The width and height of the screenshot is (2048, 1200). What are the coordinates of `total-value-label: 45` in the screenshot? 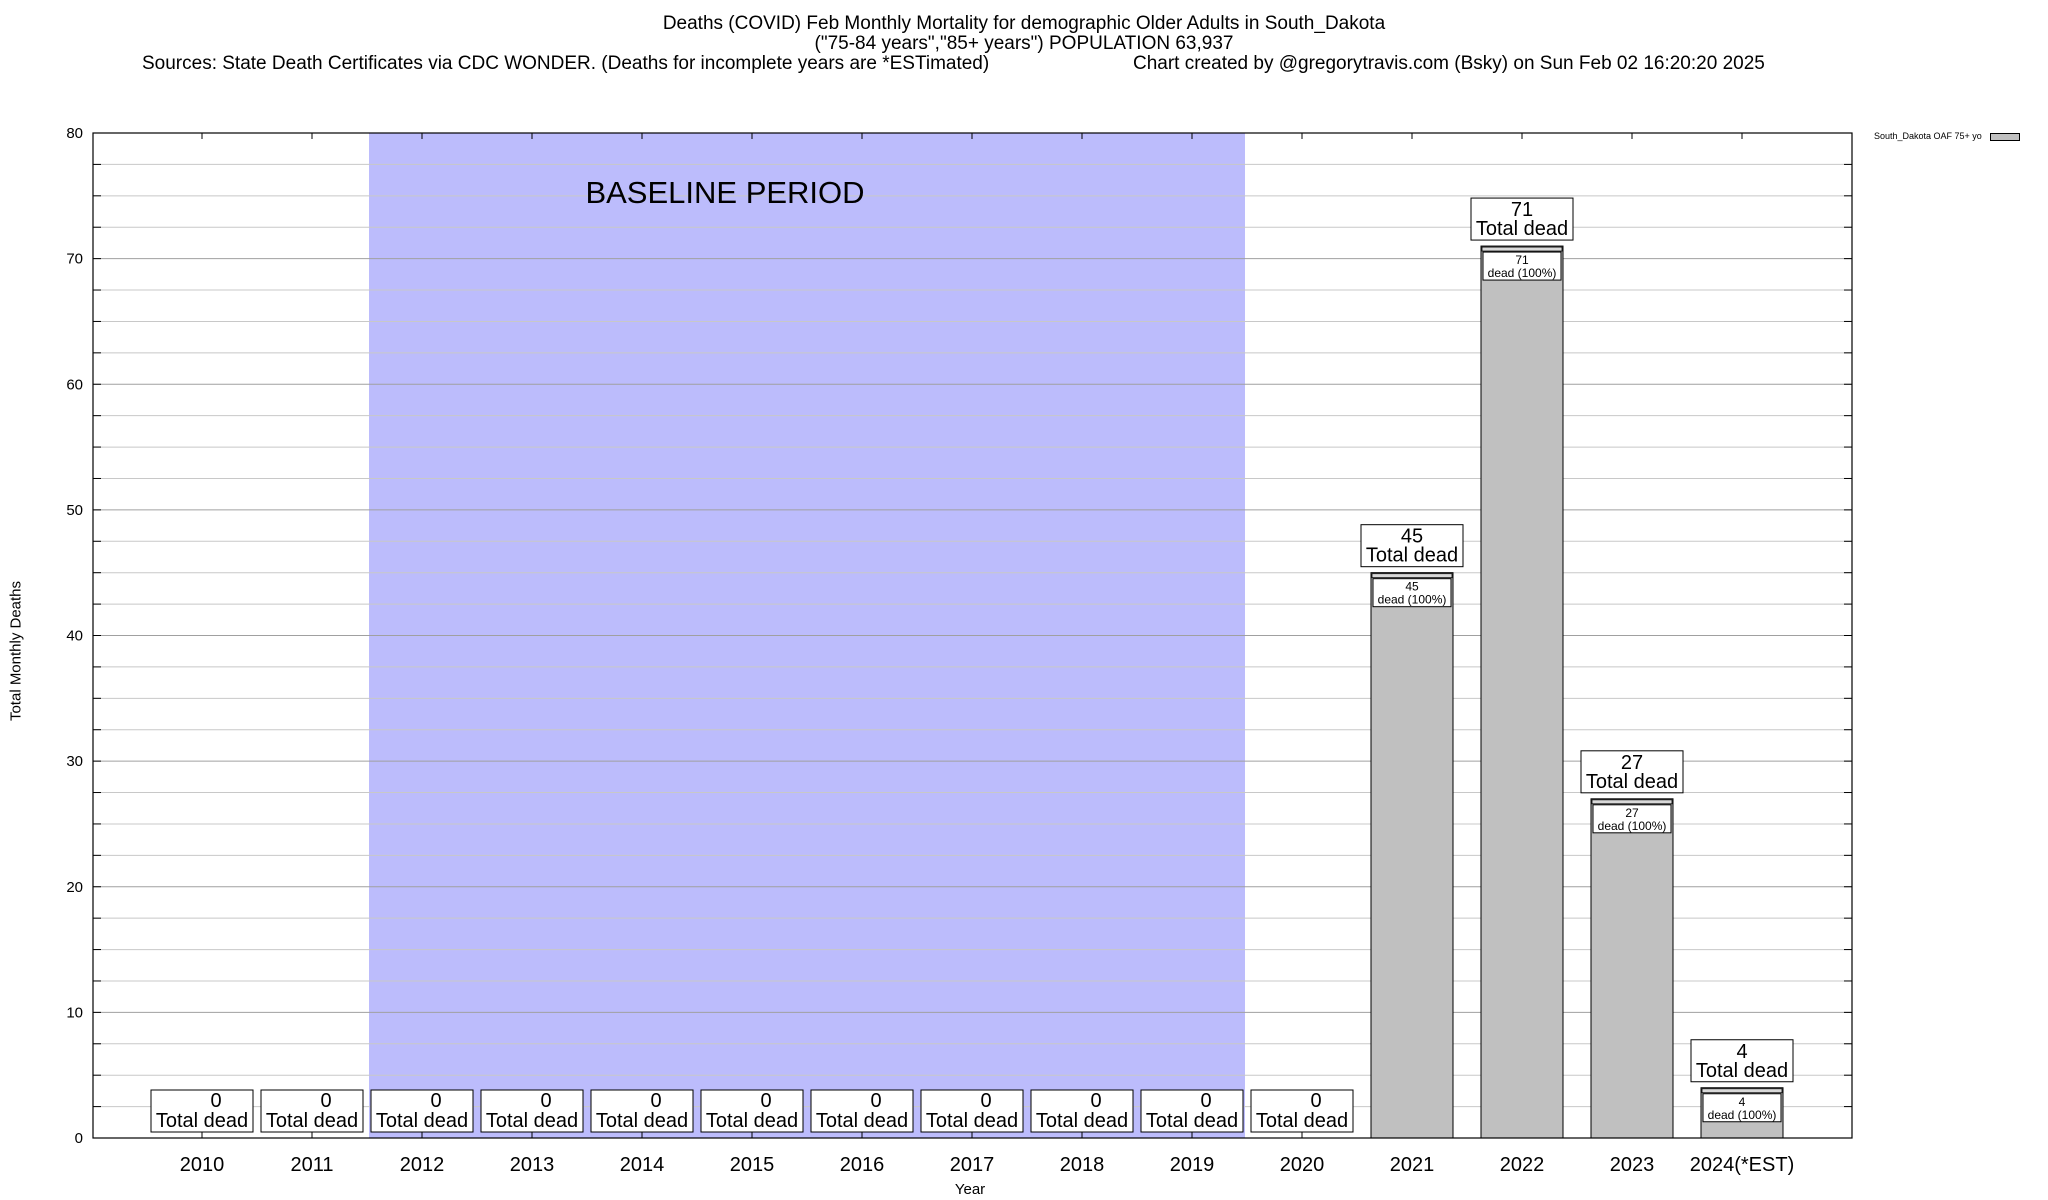 It's located at (1412, 537).